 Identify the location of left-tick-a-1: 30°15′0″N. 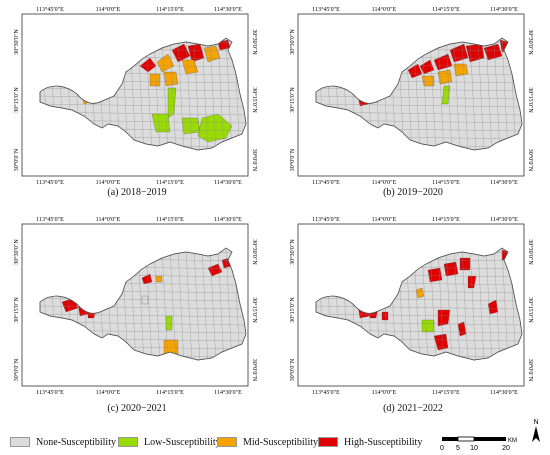
(16, 100).